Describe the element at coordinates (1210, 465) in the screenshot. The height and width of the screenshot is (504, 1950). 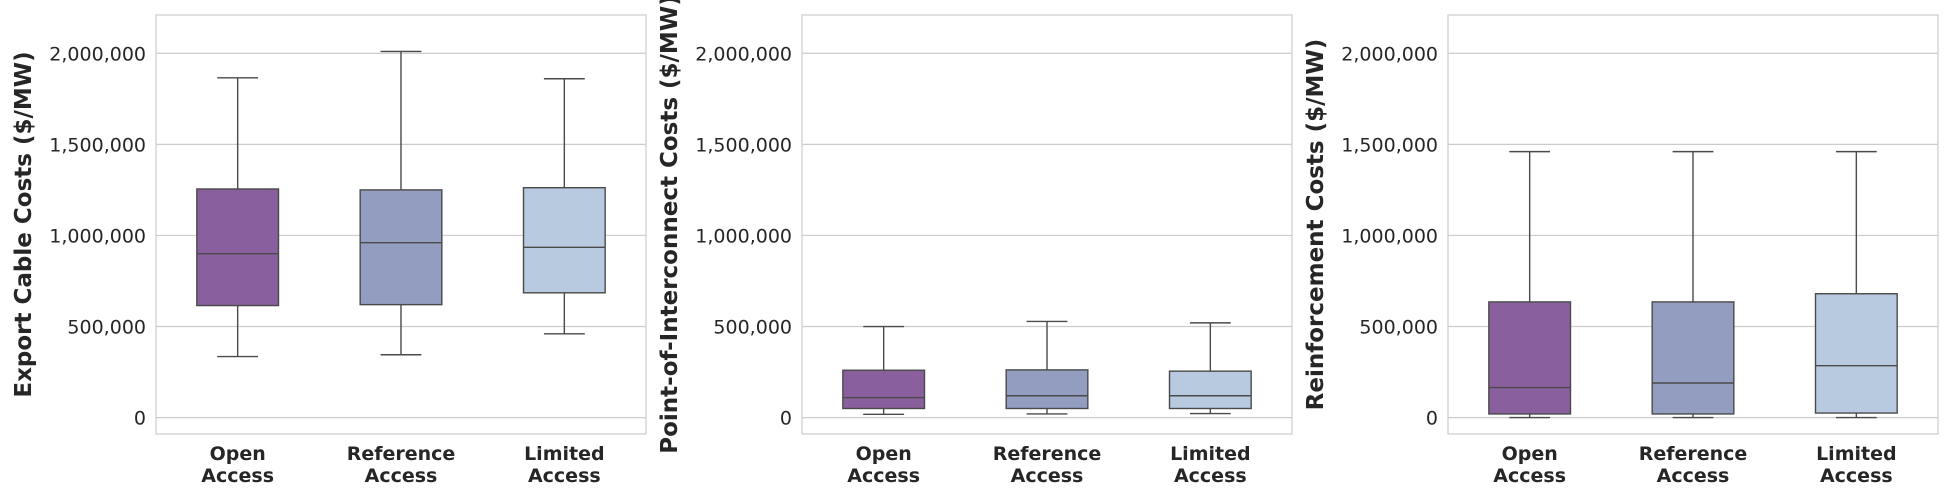
I see `point-of-interconnect-x-tick-label: Limited Access` at that location.